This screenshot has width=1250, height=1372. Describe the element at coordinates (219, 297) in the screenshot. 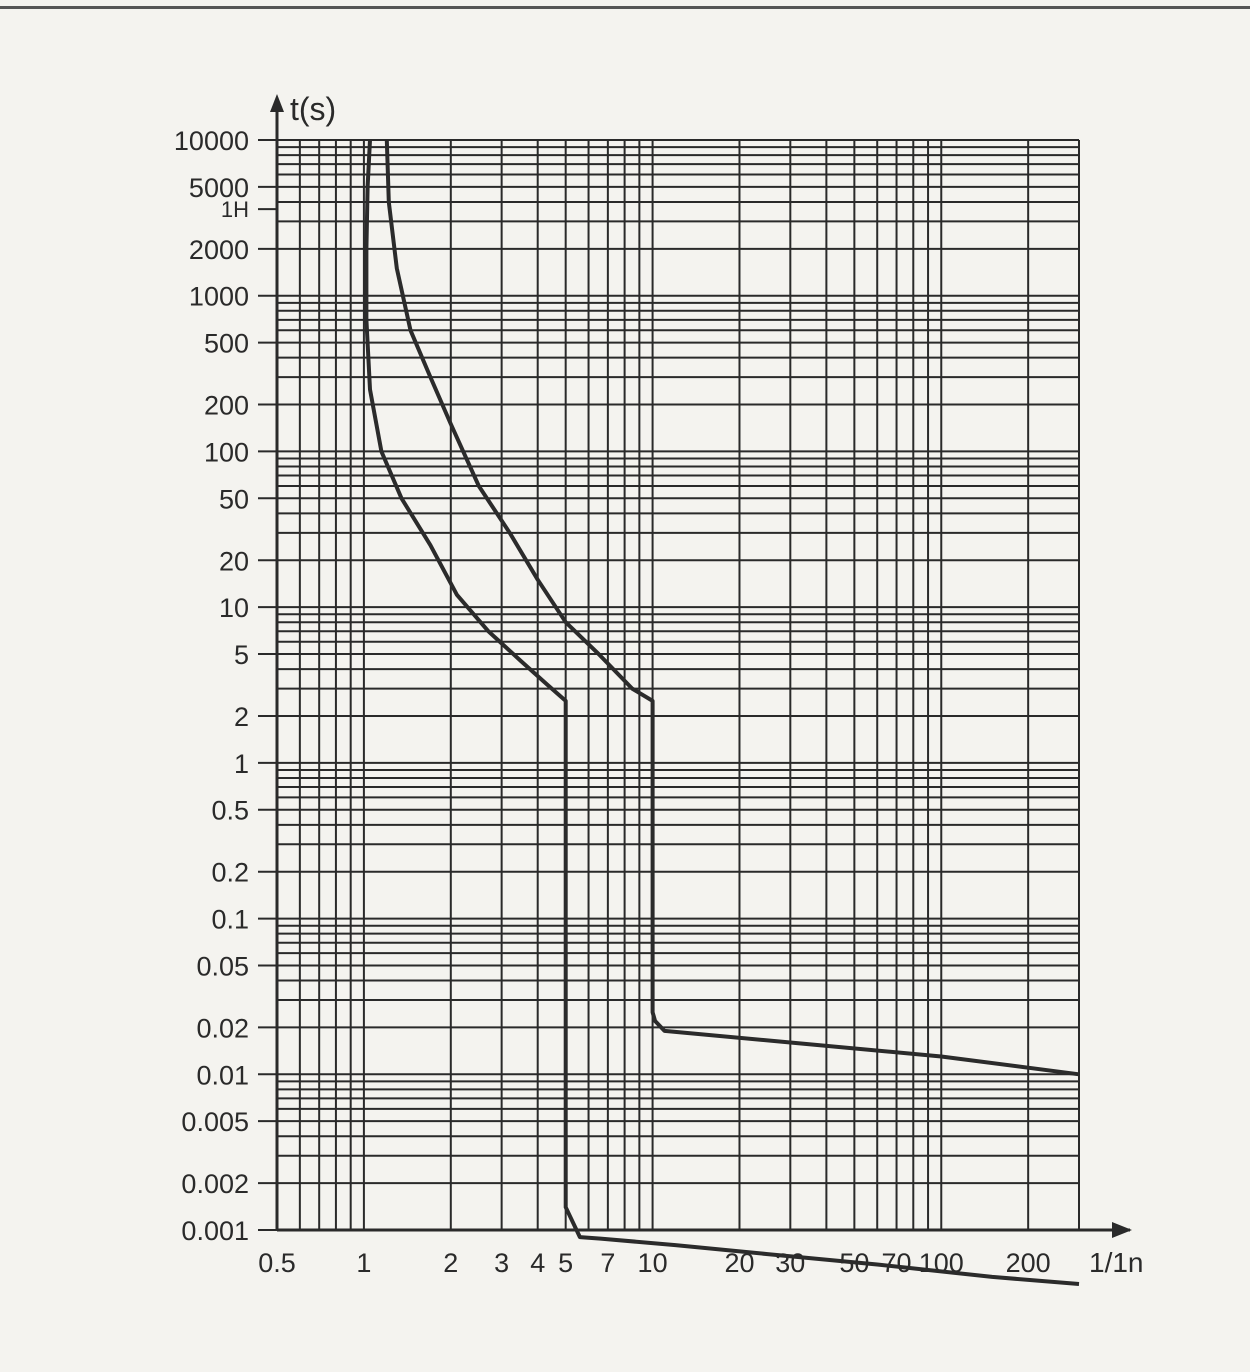

I see `y-tick-label: 1000` at that location.